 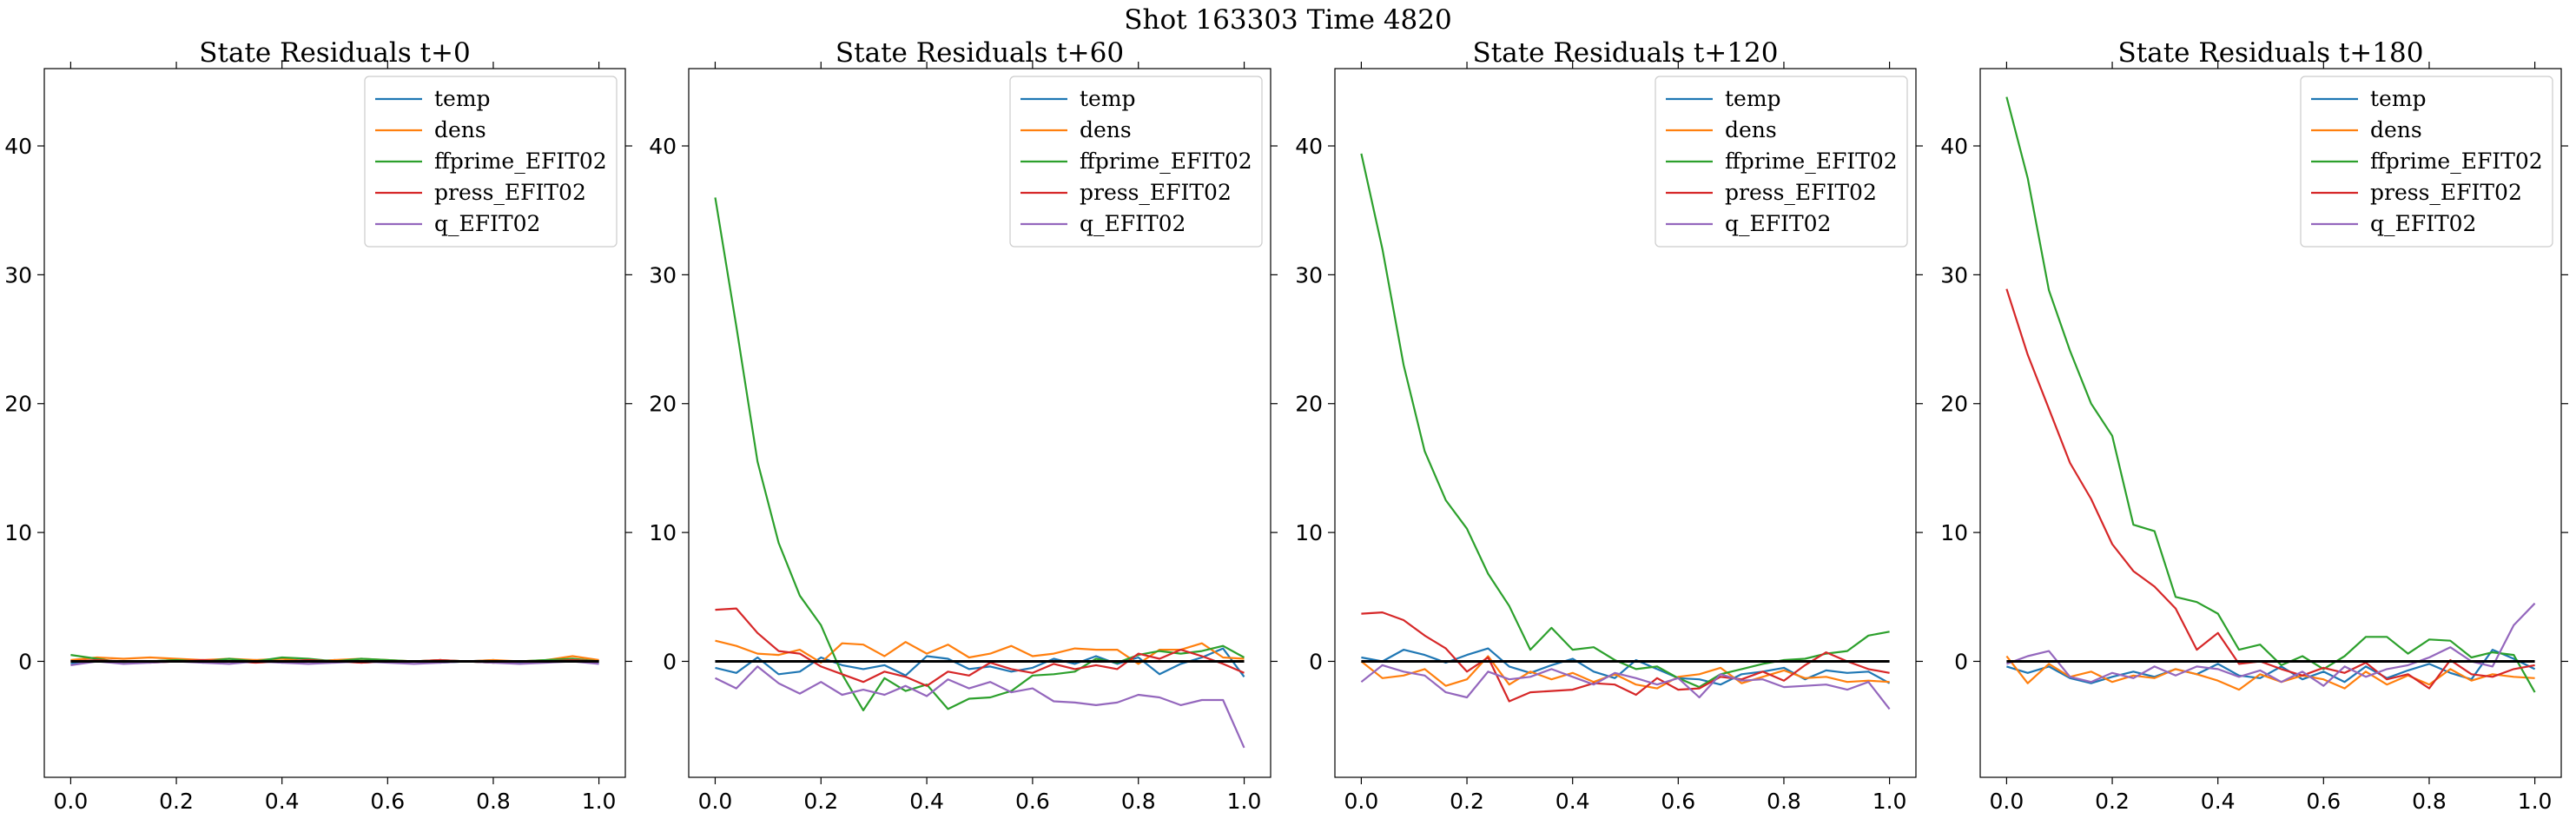 What do you see at coordinates (980, 662) in the screenshot?
I see `series-line-temp` at bounding box center [980, 662].